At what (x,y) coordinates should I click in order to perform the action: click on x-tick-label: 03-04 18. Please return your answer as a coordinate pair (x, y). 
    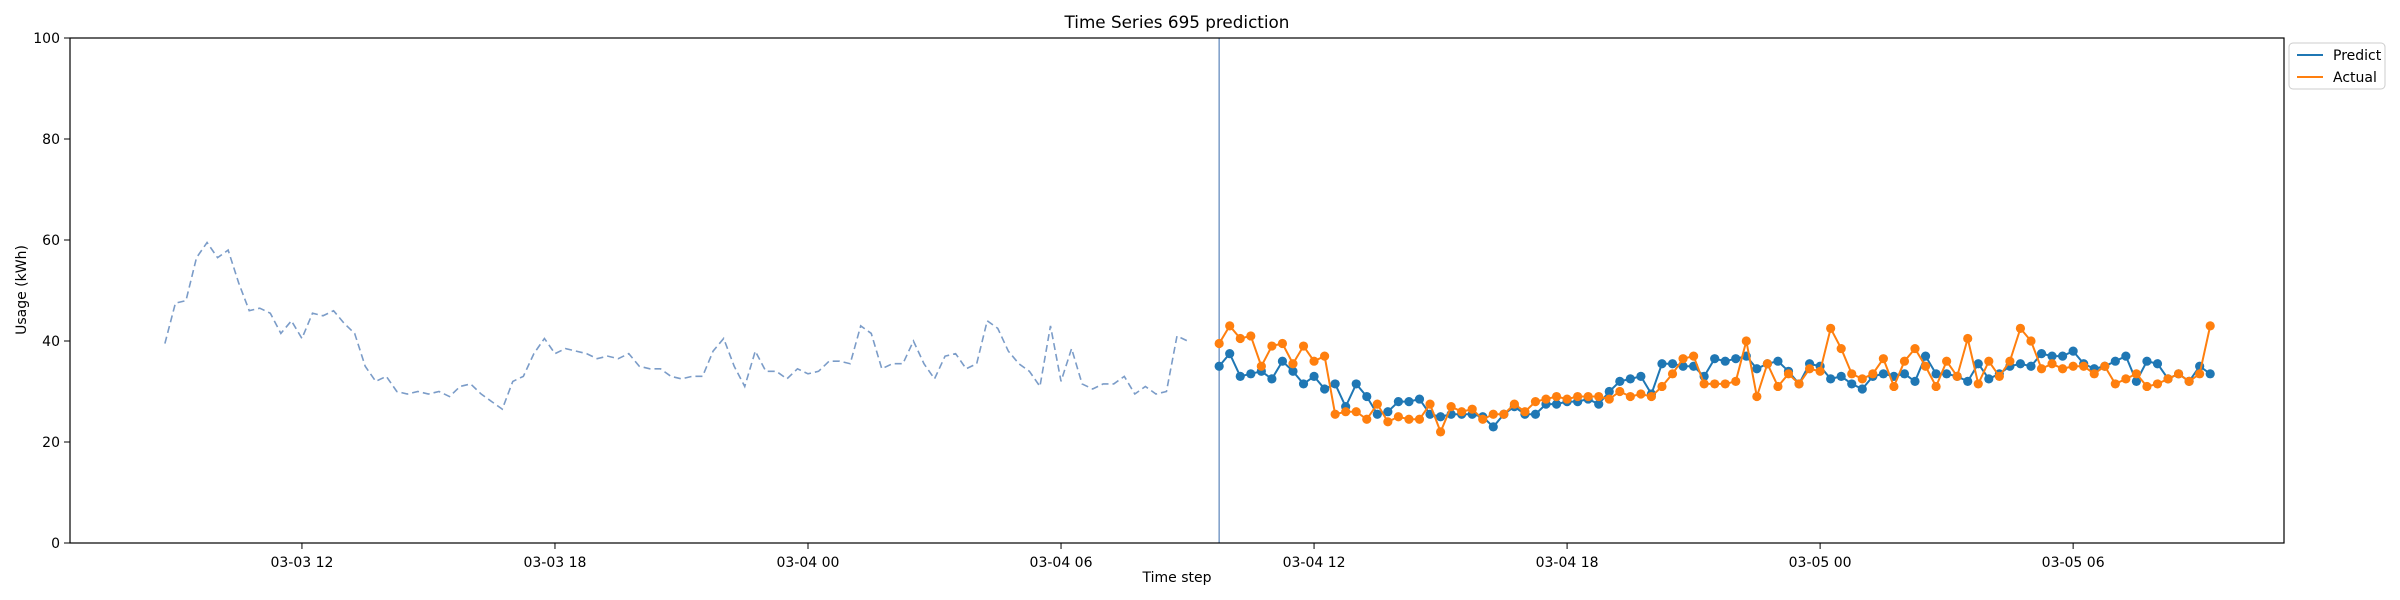
    Looking at the image, I should click on (1567, 563).